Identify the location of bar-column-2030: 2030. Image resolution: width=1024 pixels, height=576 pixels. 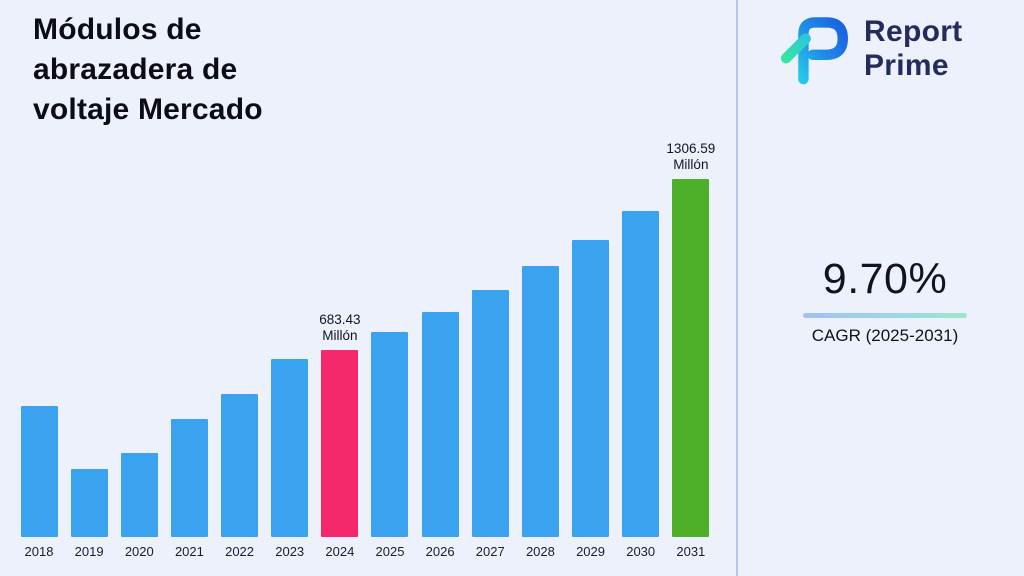
(641, 385).